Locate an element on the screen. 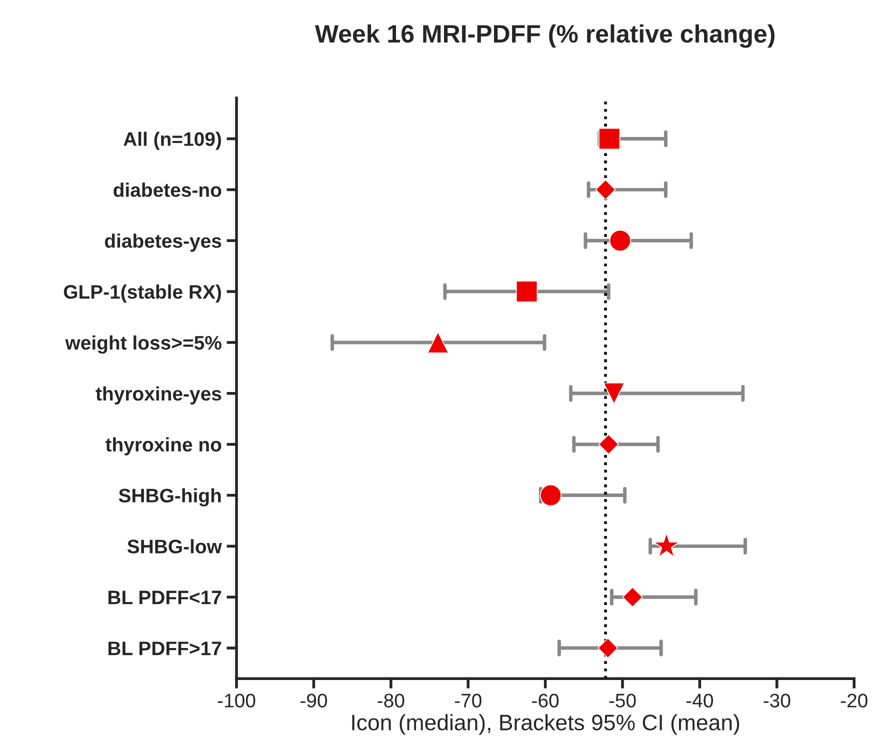 Image resolution: width=876 pixels, height=754 pixels. y-tick-label: BL PDFF<17 is located at coordinates (165, 597).